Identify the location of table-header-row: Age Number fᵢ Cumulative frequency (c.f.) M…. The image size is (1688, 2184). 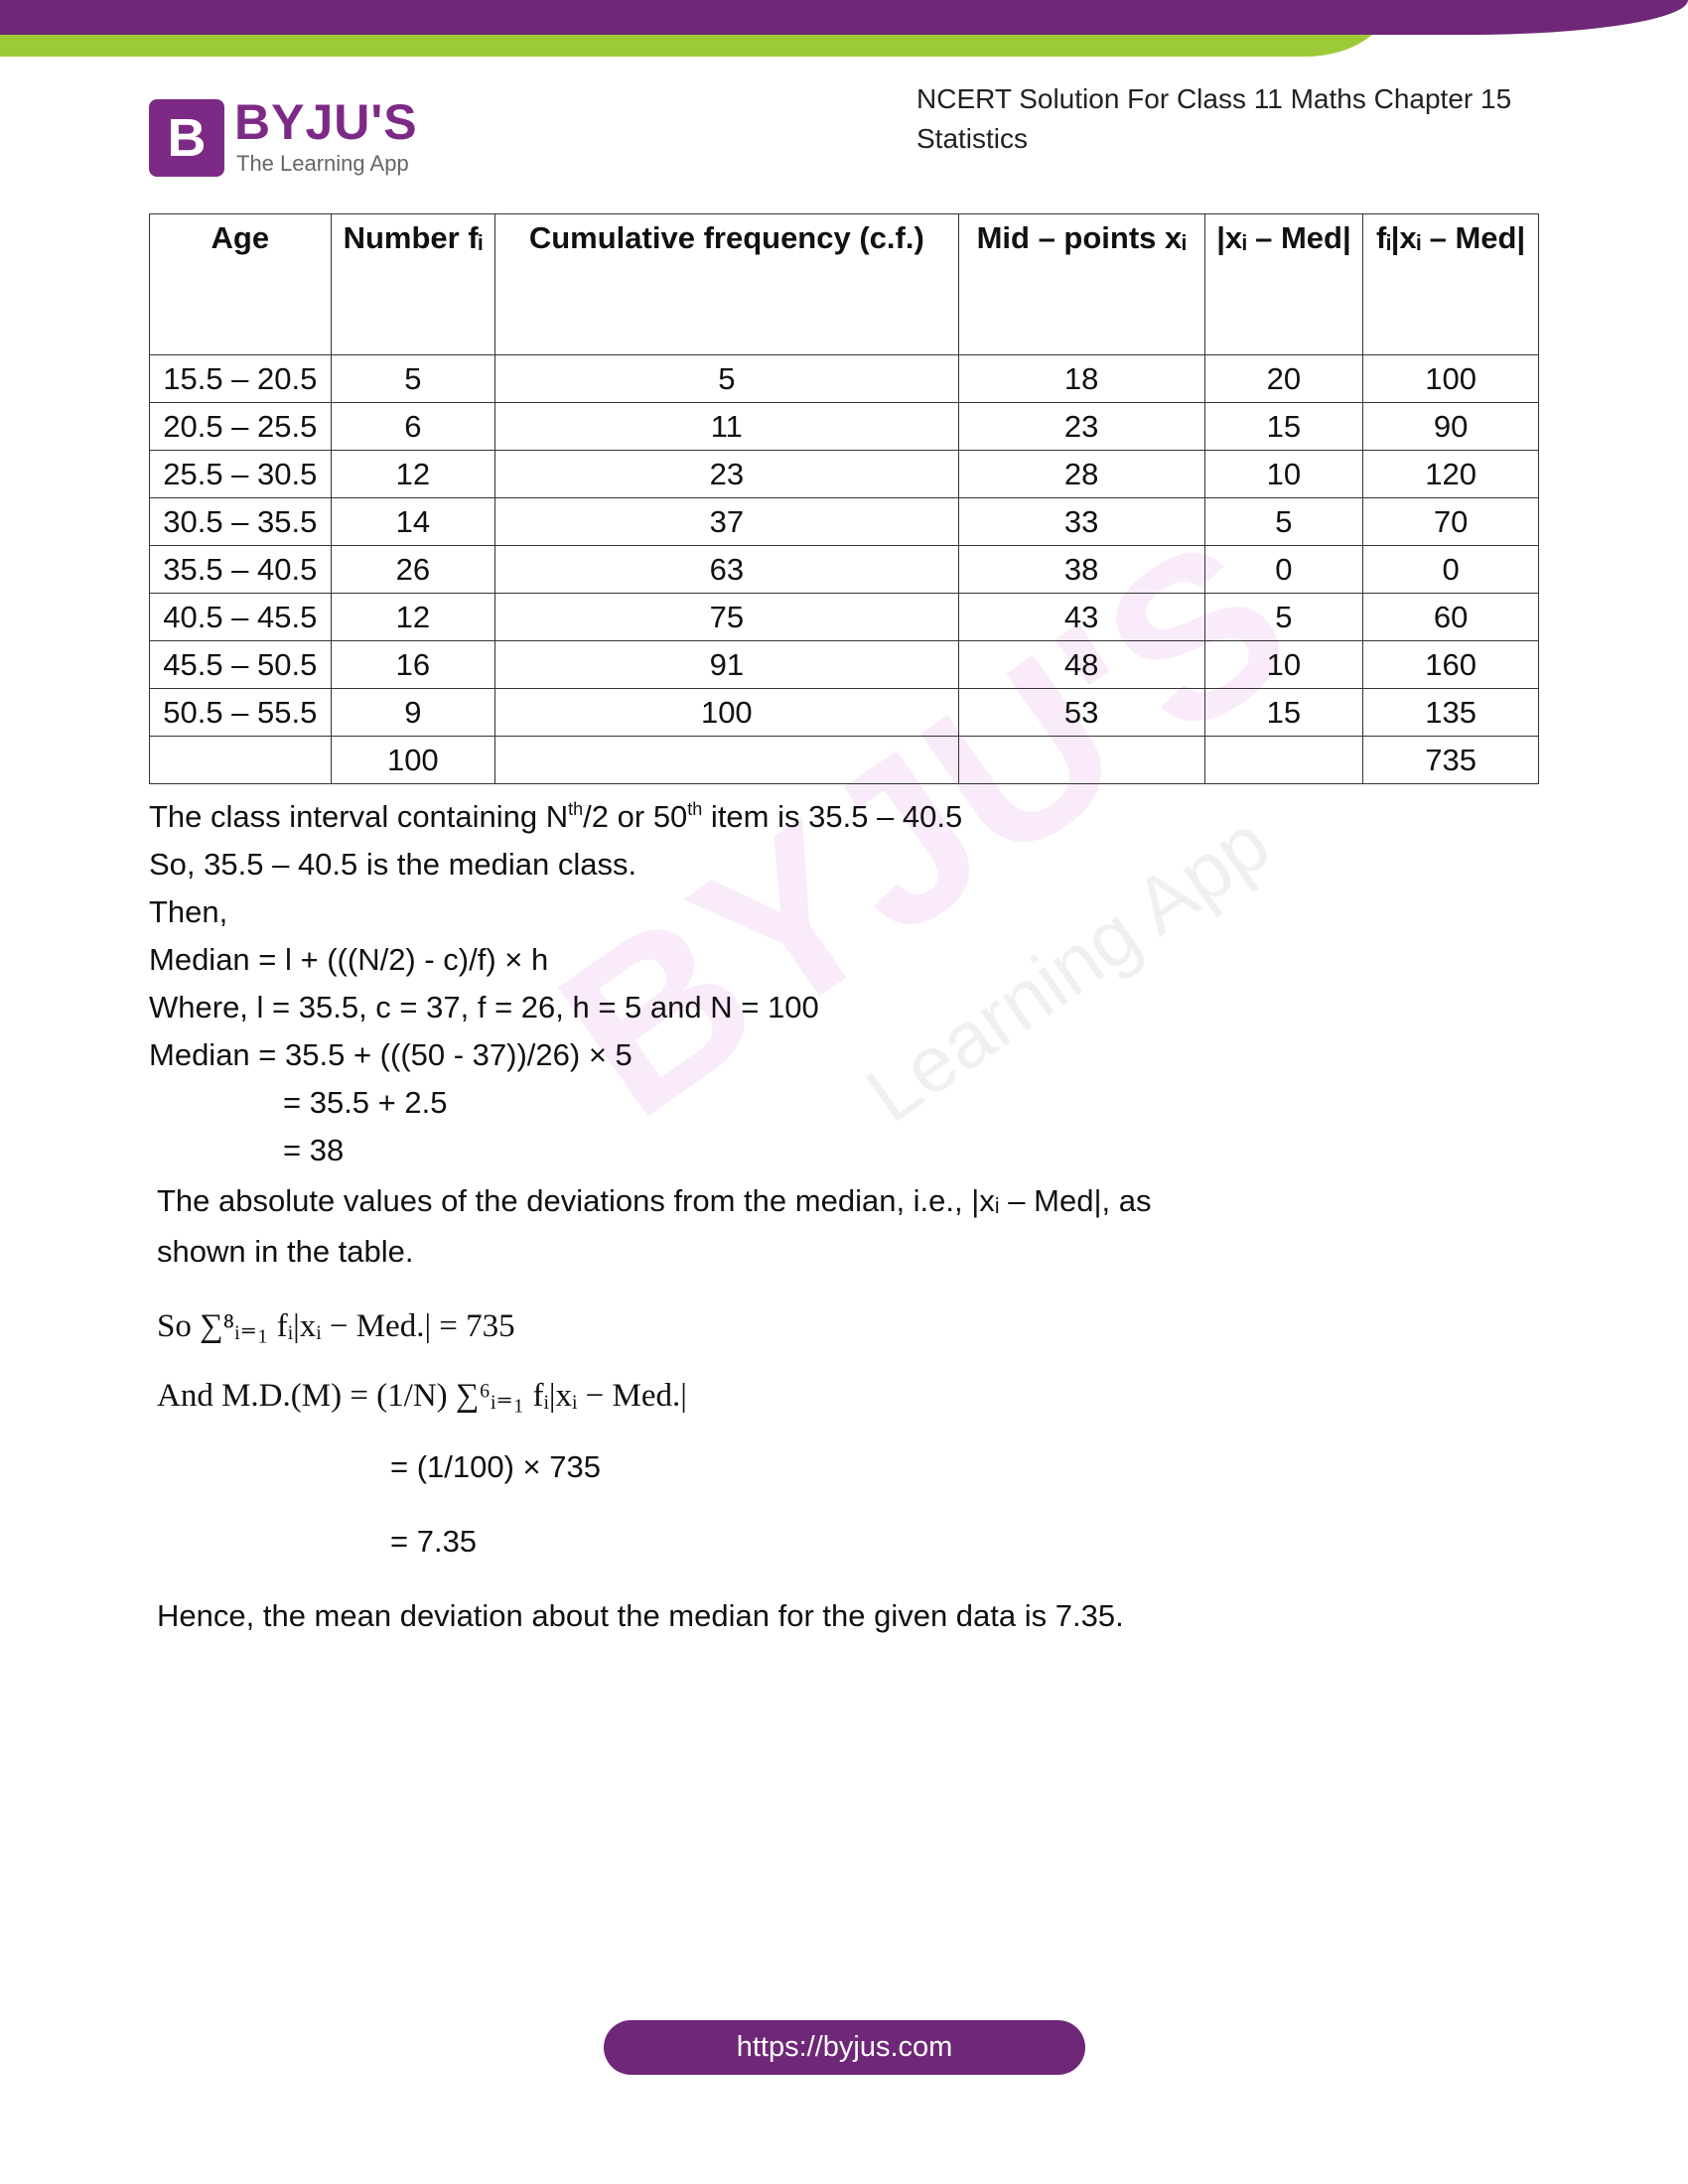
(844, 284).